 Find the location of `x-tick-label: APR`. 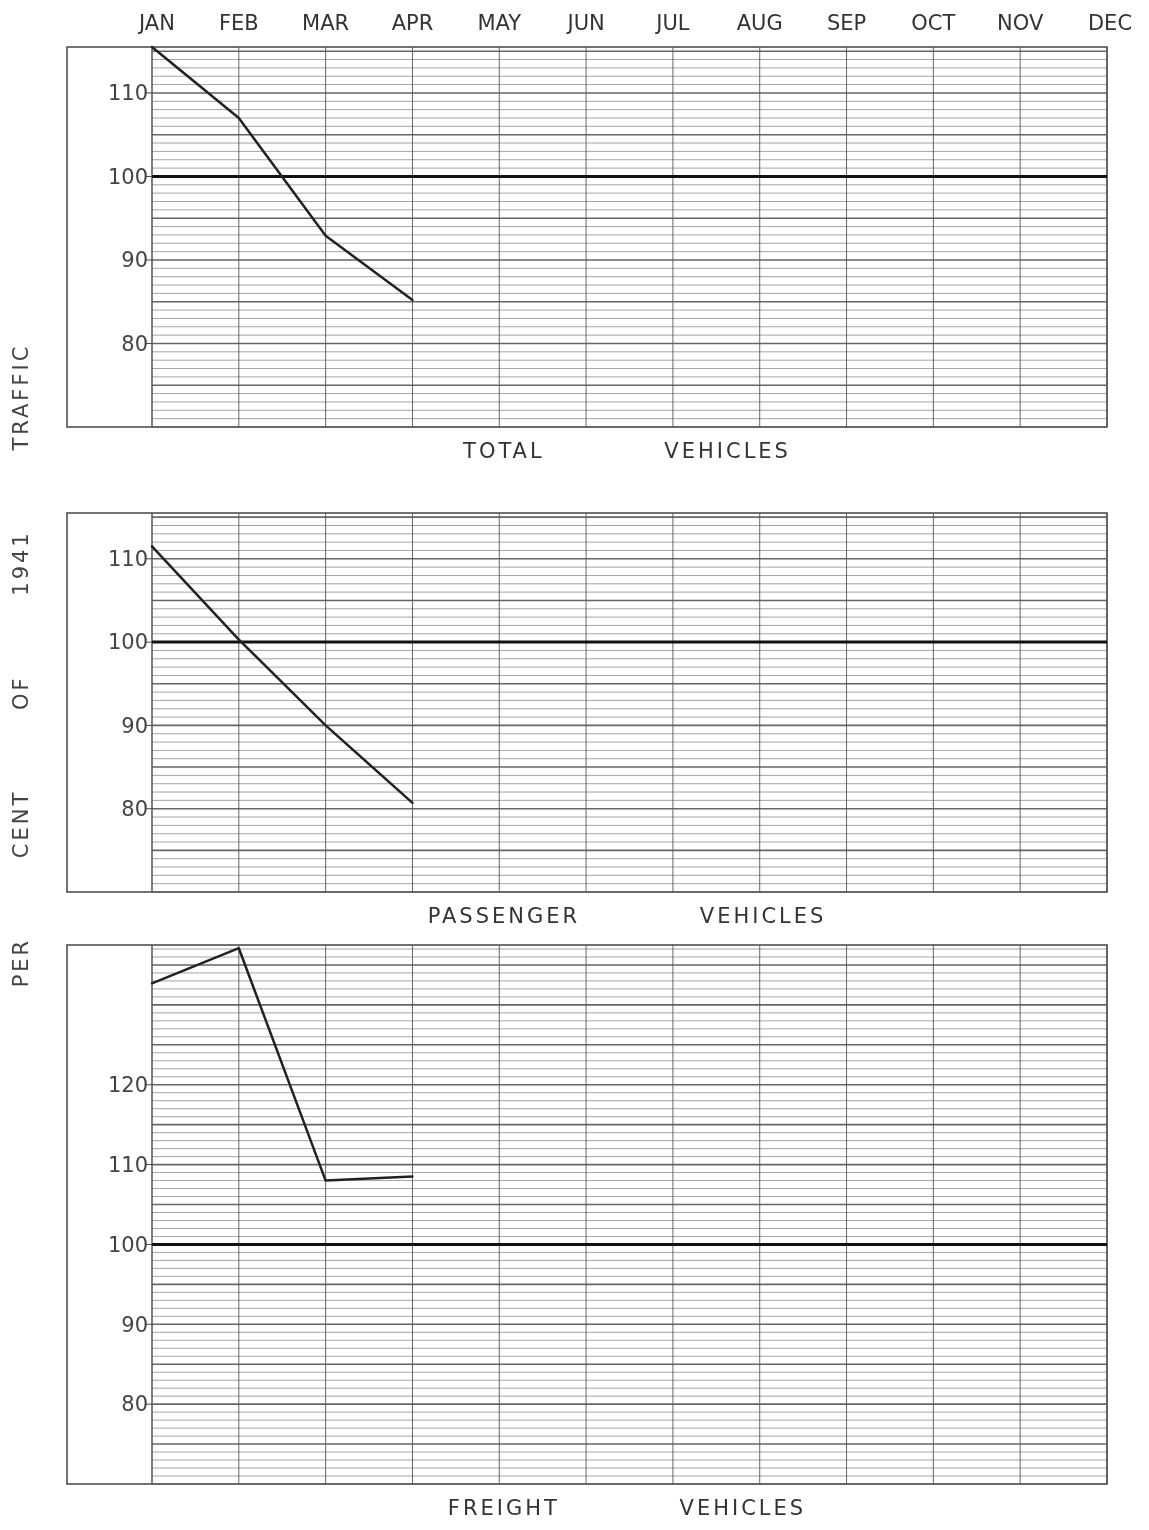

x-tick-label: APR is located at coordinates (412, 23).